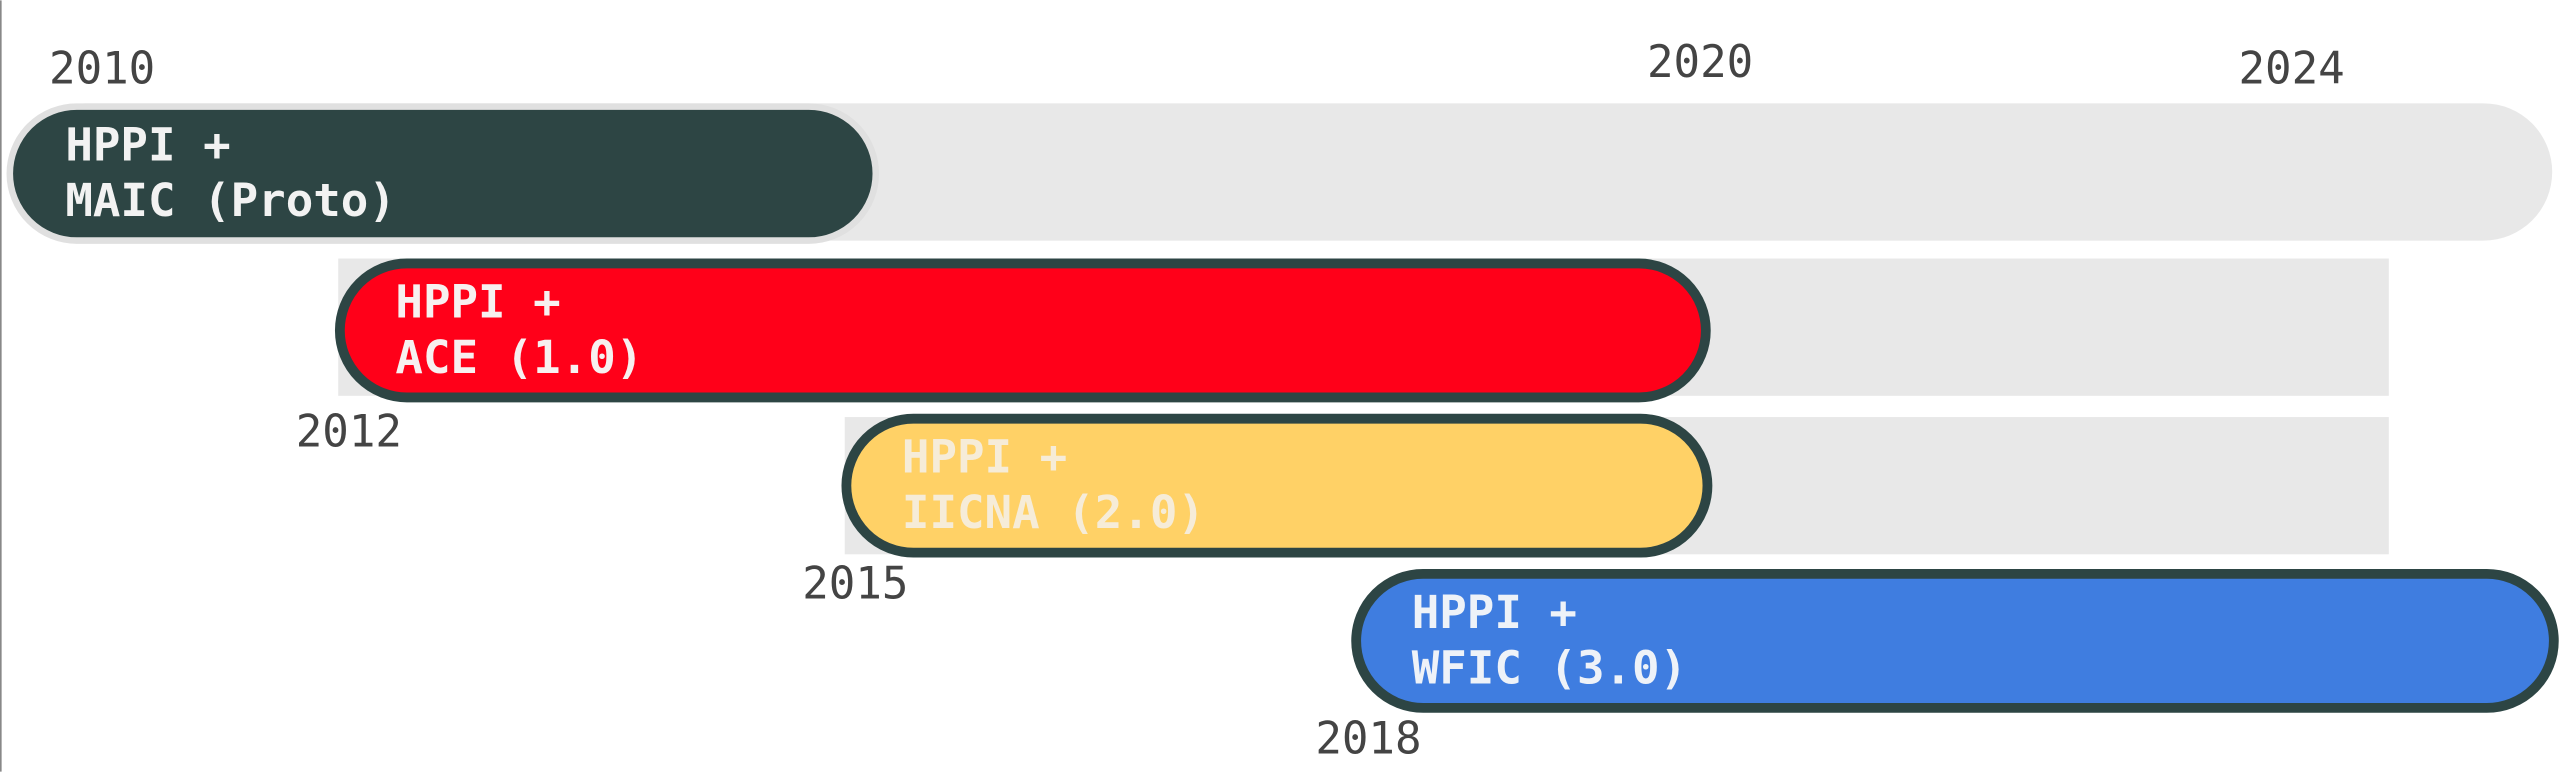 This screenshot has width=2562, height=772. What do you see at coordinates (1368, 739) in the screenshot?
I see `year-label: 2018` at bounding box center [1368, 739].